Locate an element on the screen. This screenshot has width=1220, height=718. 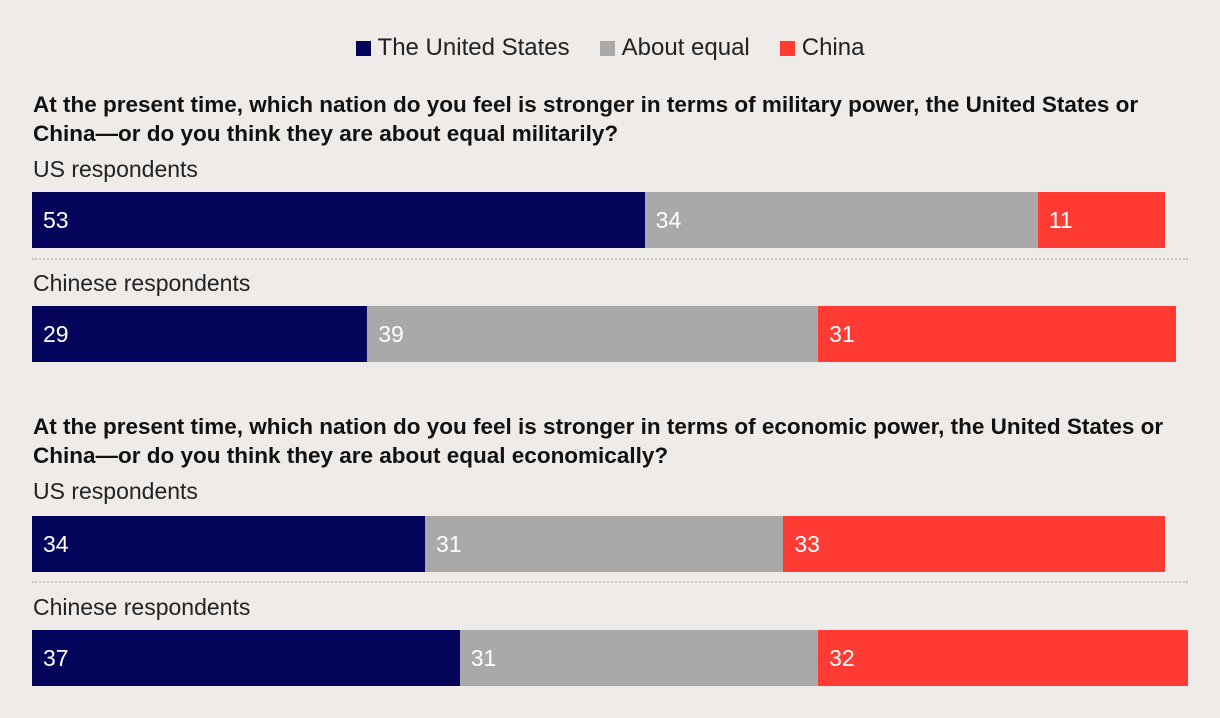
data-label: 11 is located at coordinates (1060, 219).